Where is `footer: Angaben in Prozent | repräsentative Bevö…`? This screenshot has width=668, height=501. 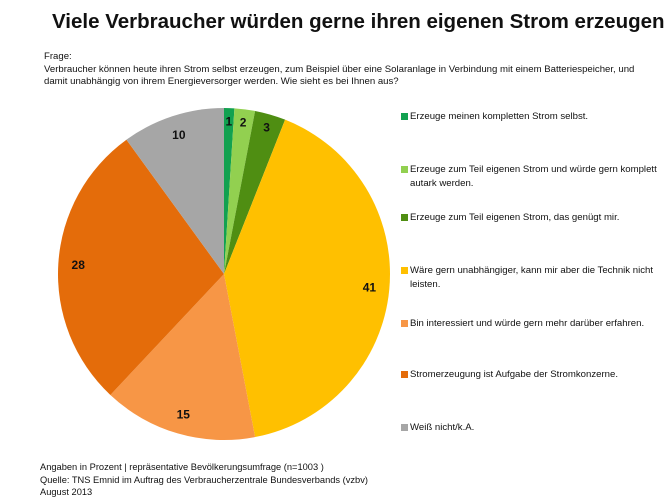 footer: Angaben in Prozent | repräsentative Bevö… is located at coordinates (204, 480).